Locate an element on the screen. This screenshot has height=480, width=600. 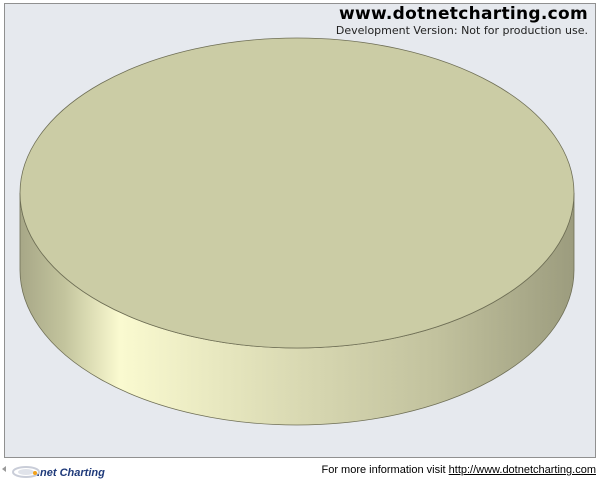
dotnetcharting-logo: .net Charting is located at coordinates (57, 471).